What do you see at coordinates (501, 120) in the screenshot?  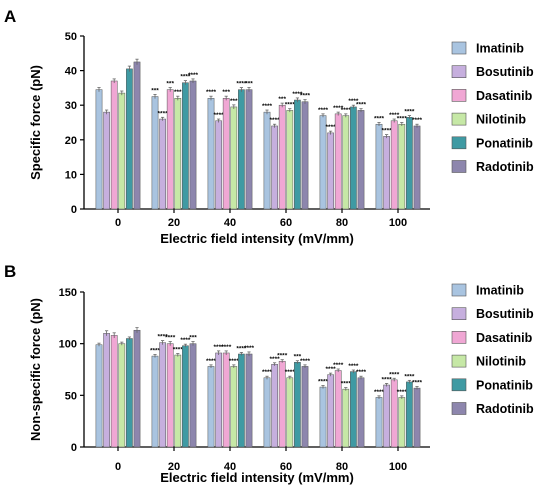 I see `legend-label-nilotinib: Nilotinib` at bounding box center [501, 120].